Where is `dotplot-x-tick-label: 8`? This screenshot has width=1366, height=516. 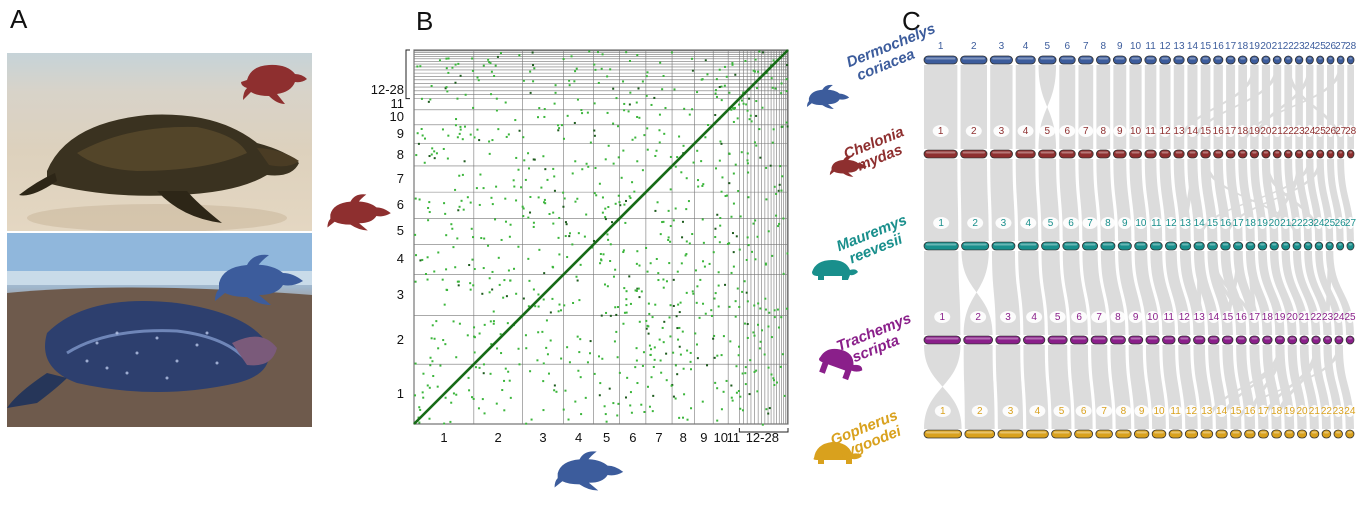 dotplot-x-tick-label: 8 is located at coordinates (683, 437).